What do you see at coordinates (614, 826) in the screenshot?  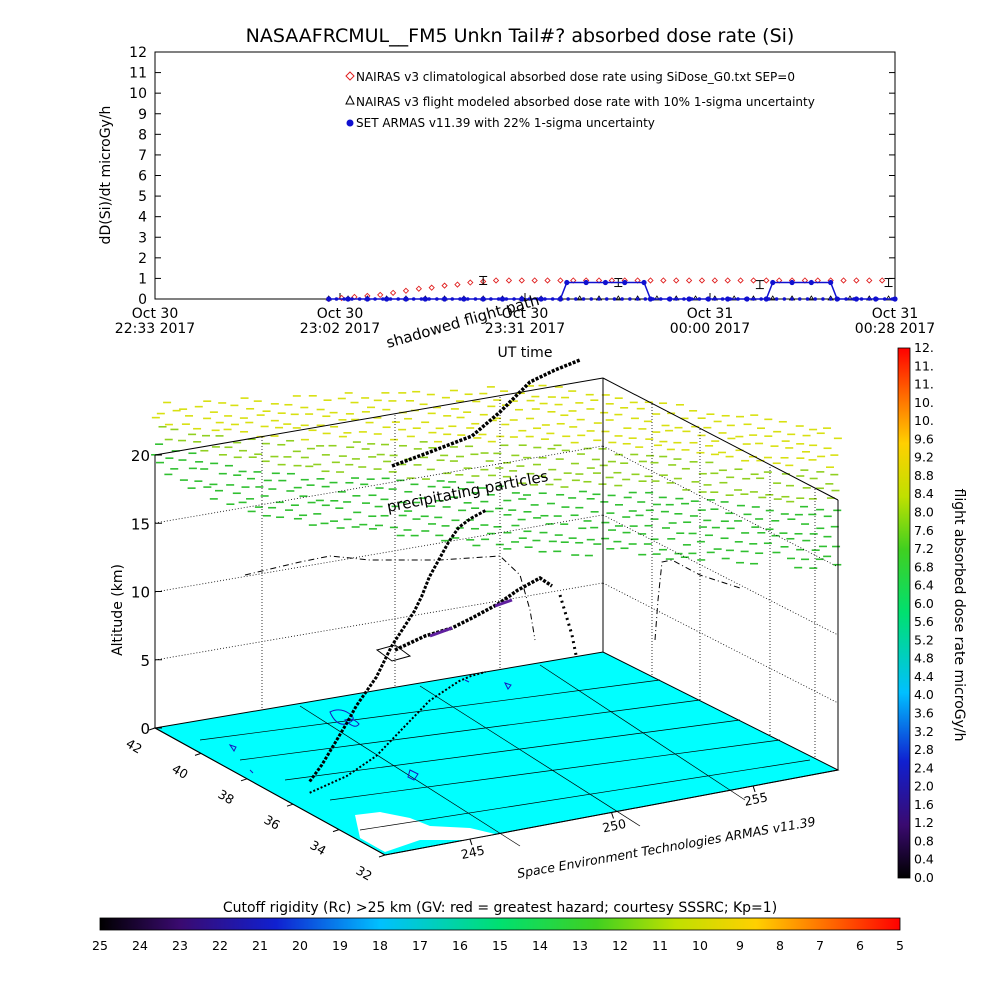 I see `longitude-tick-label: 250` at bounding box center [614, 826].